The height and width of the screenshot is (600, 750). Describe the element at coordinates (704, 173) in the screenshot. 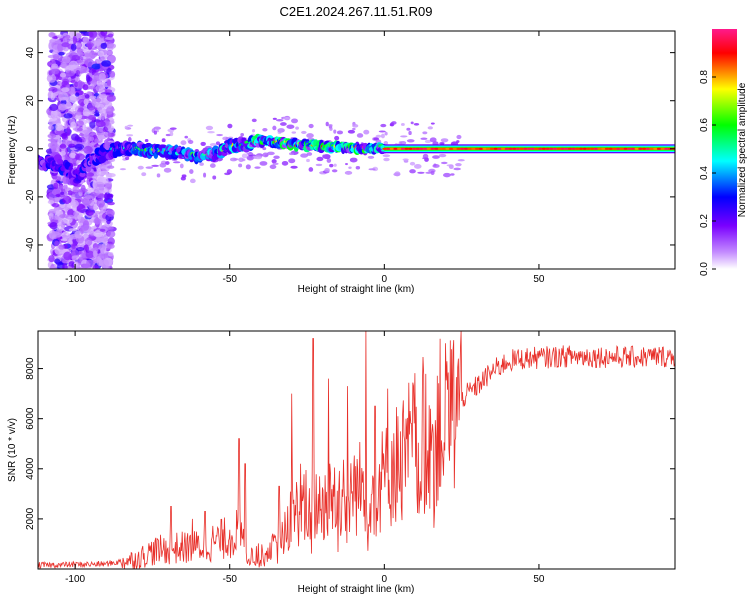

I see `colorbar-tick-label: 0.4` at that location.